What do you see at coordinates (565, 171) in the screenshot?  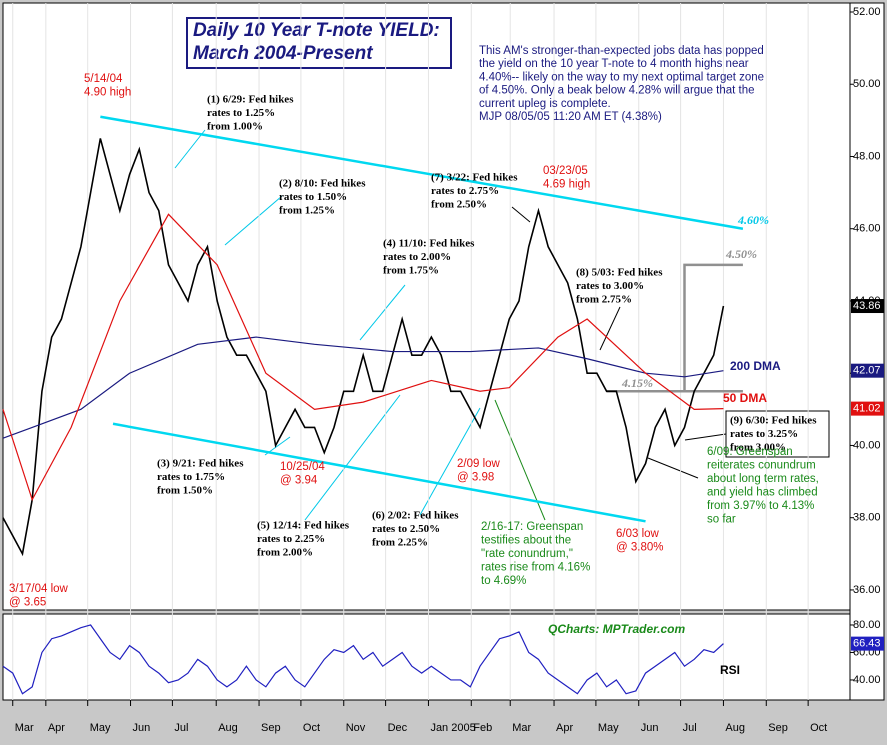 I see `annotation: 03/23/05` at bounding box center [565, 171].